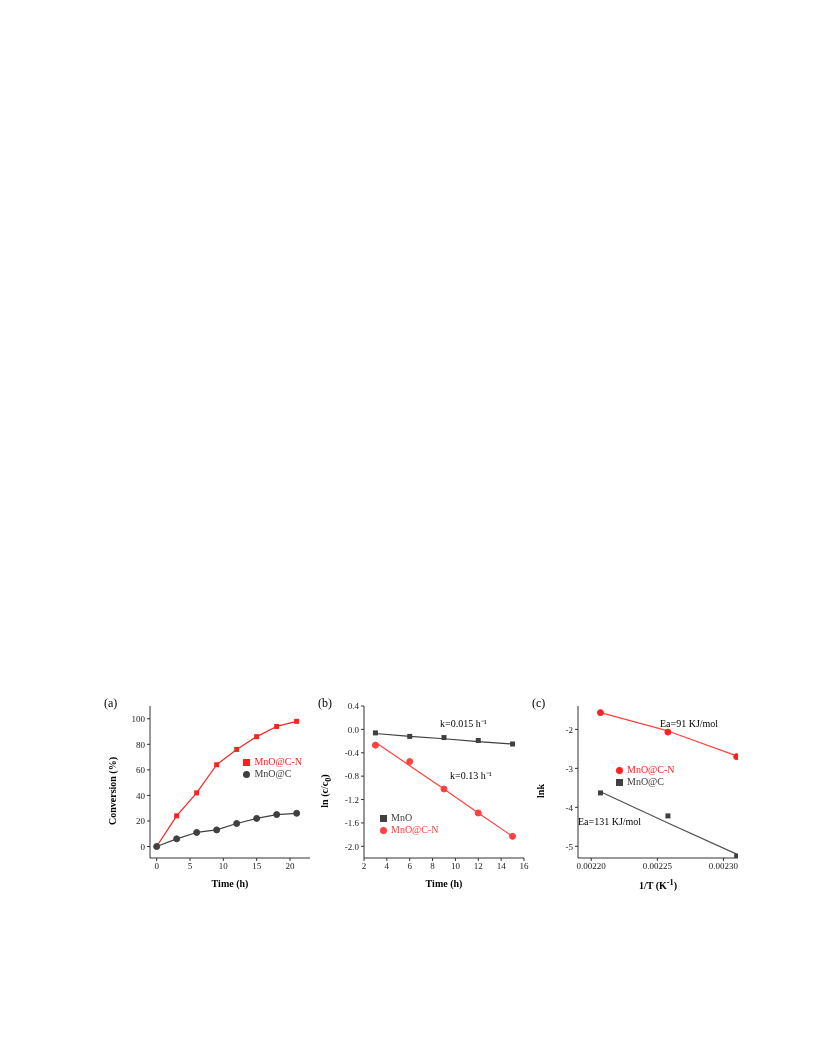 Image resolution: width=816 pixels, height=1056 pixels. What do you see at coordinates (353, 729) in the screenshot?
I see `y-tick-label: 0.0` at bounding box center [353, 729].